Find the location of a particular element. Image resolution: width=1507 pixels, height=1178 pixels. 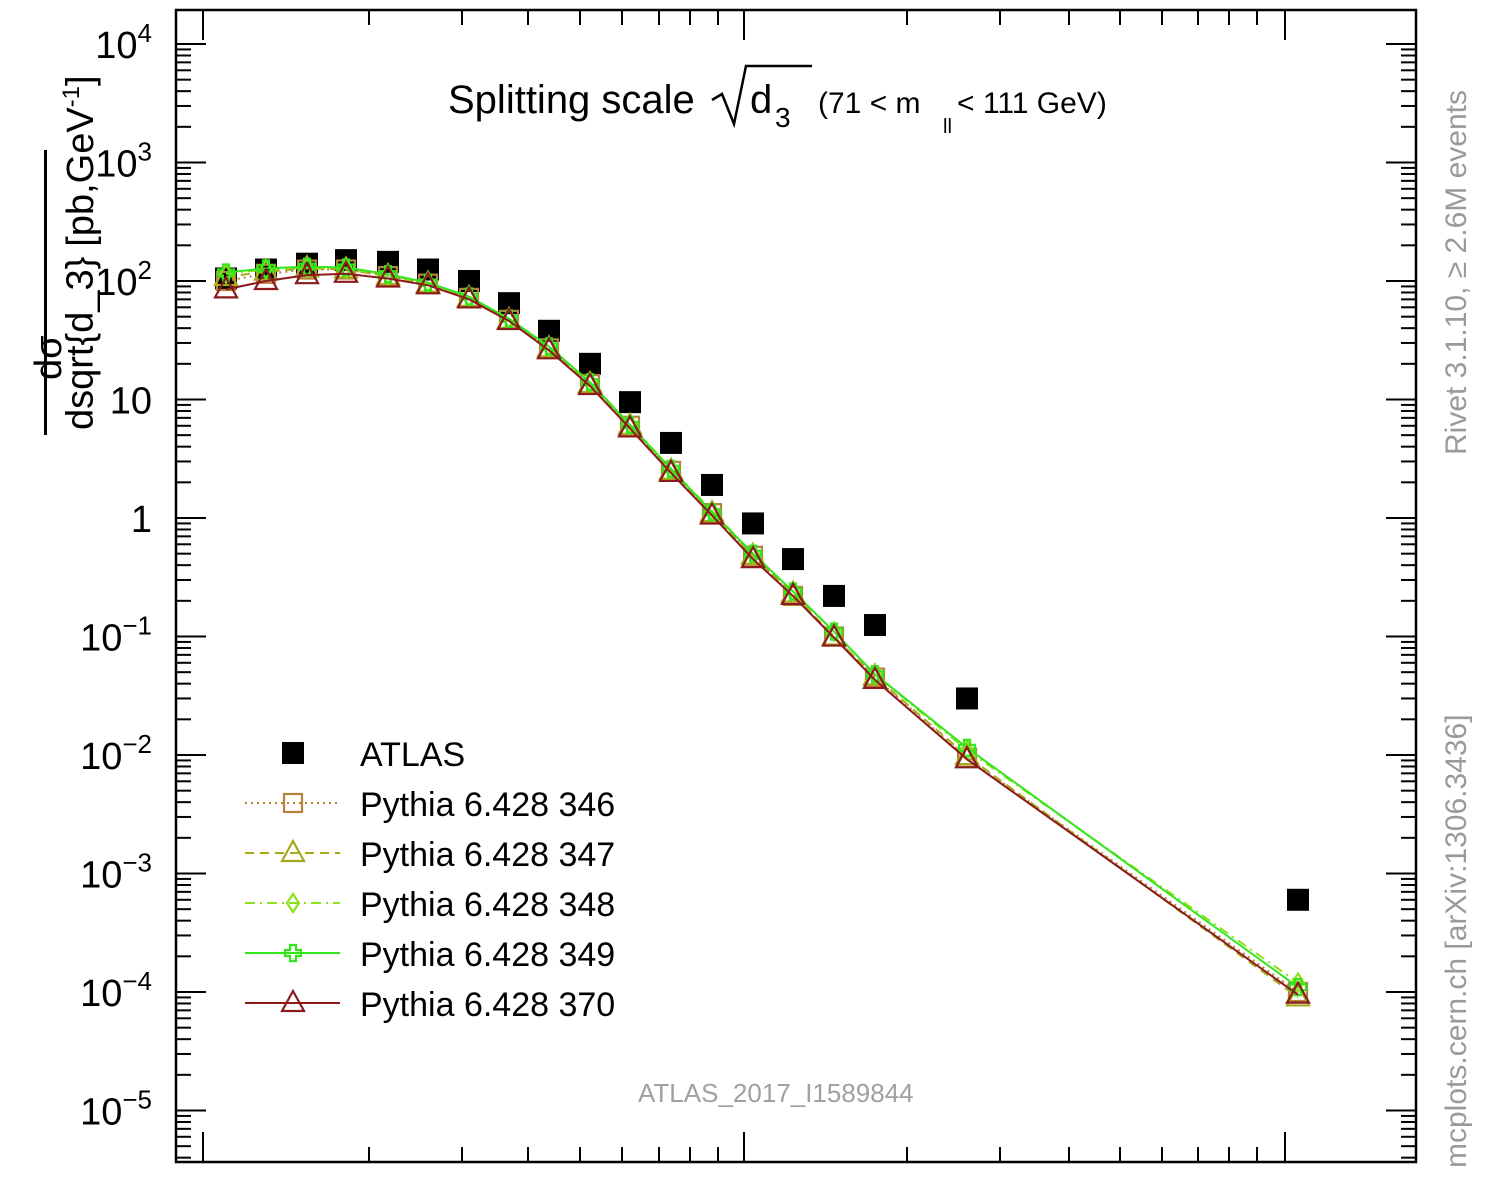

legend-label: Pythia 6.428 347 is located at coordinates (487, 855).